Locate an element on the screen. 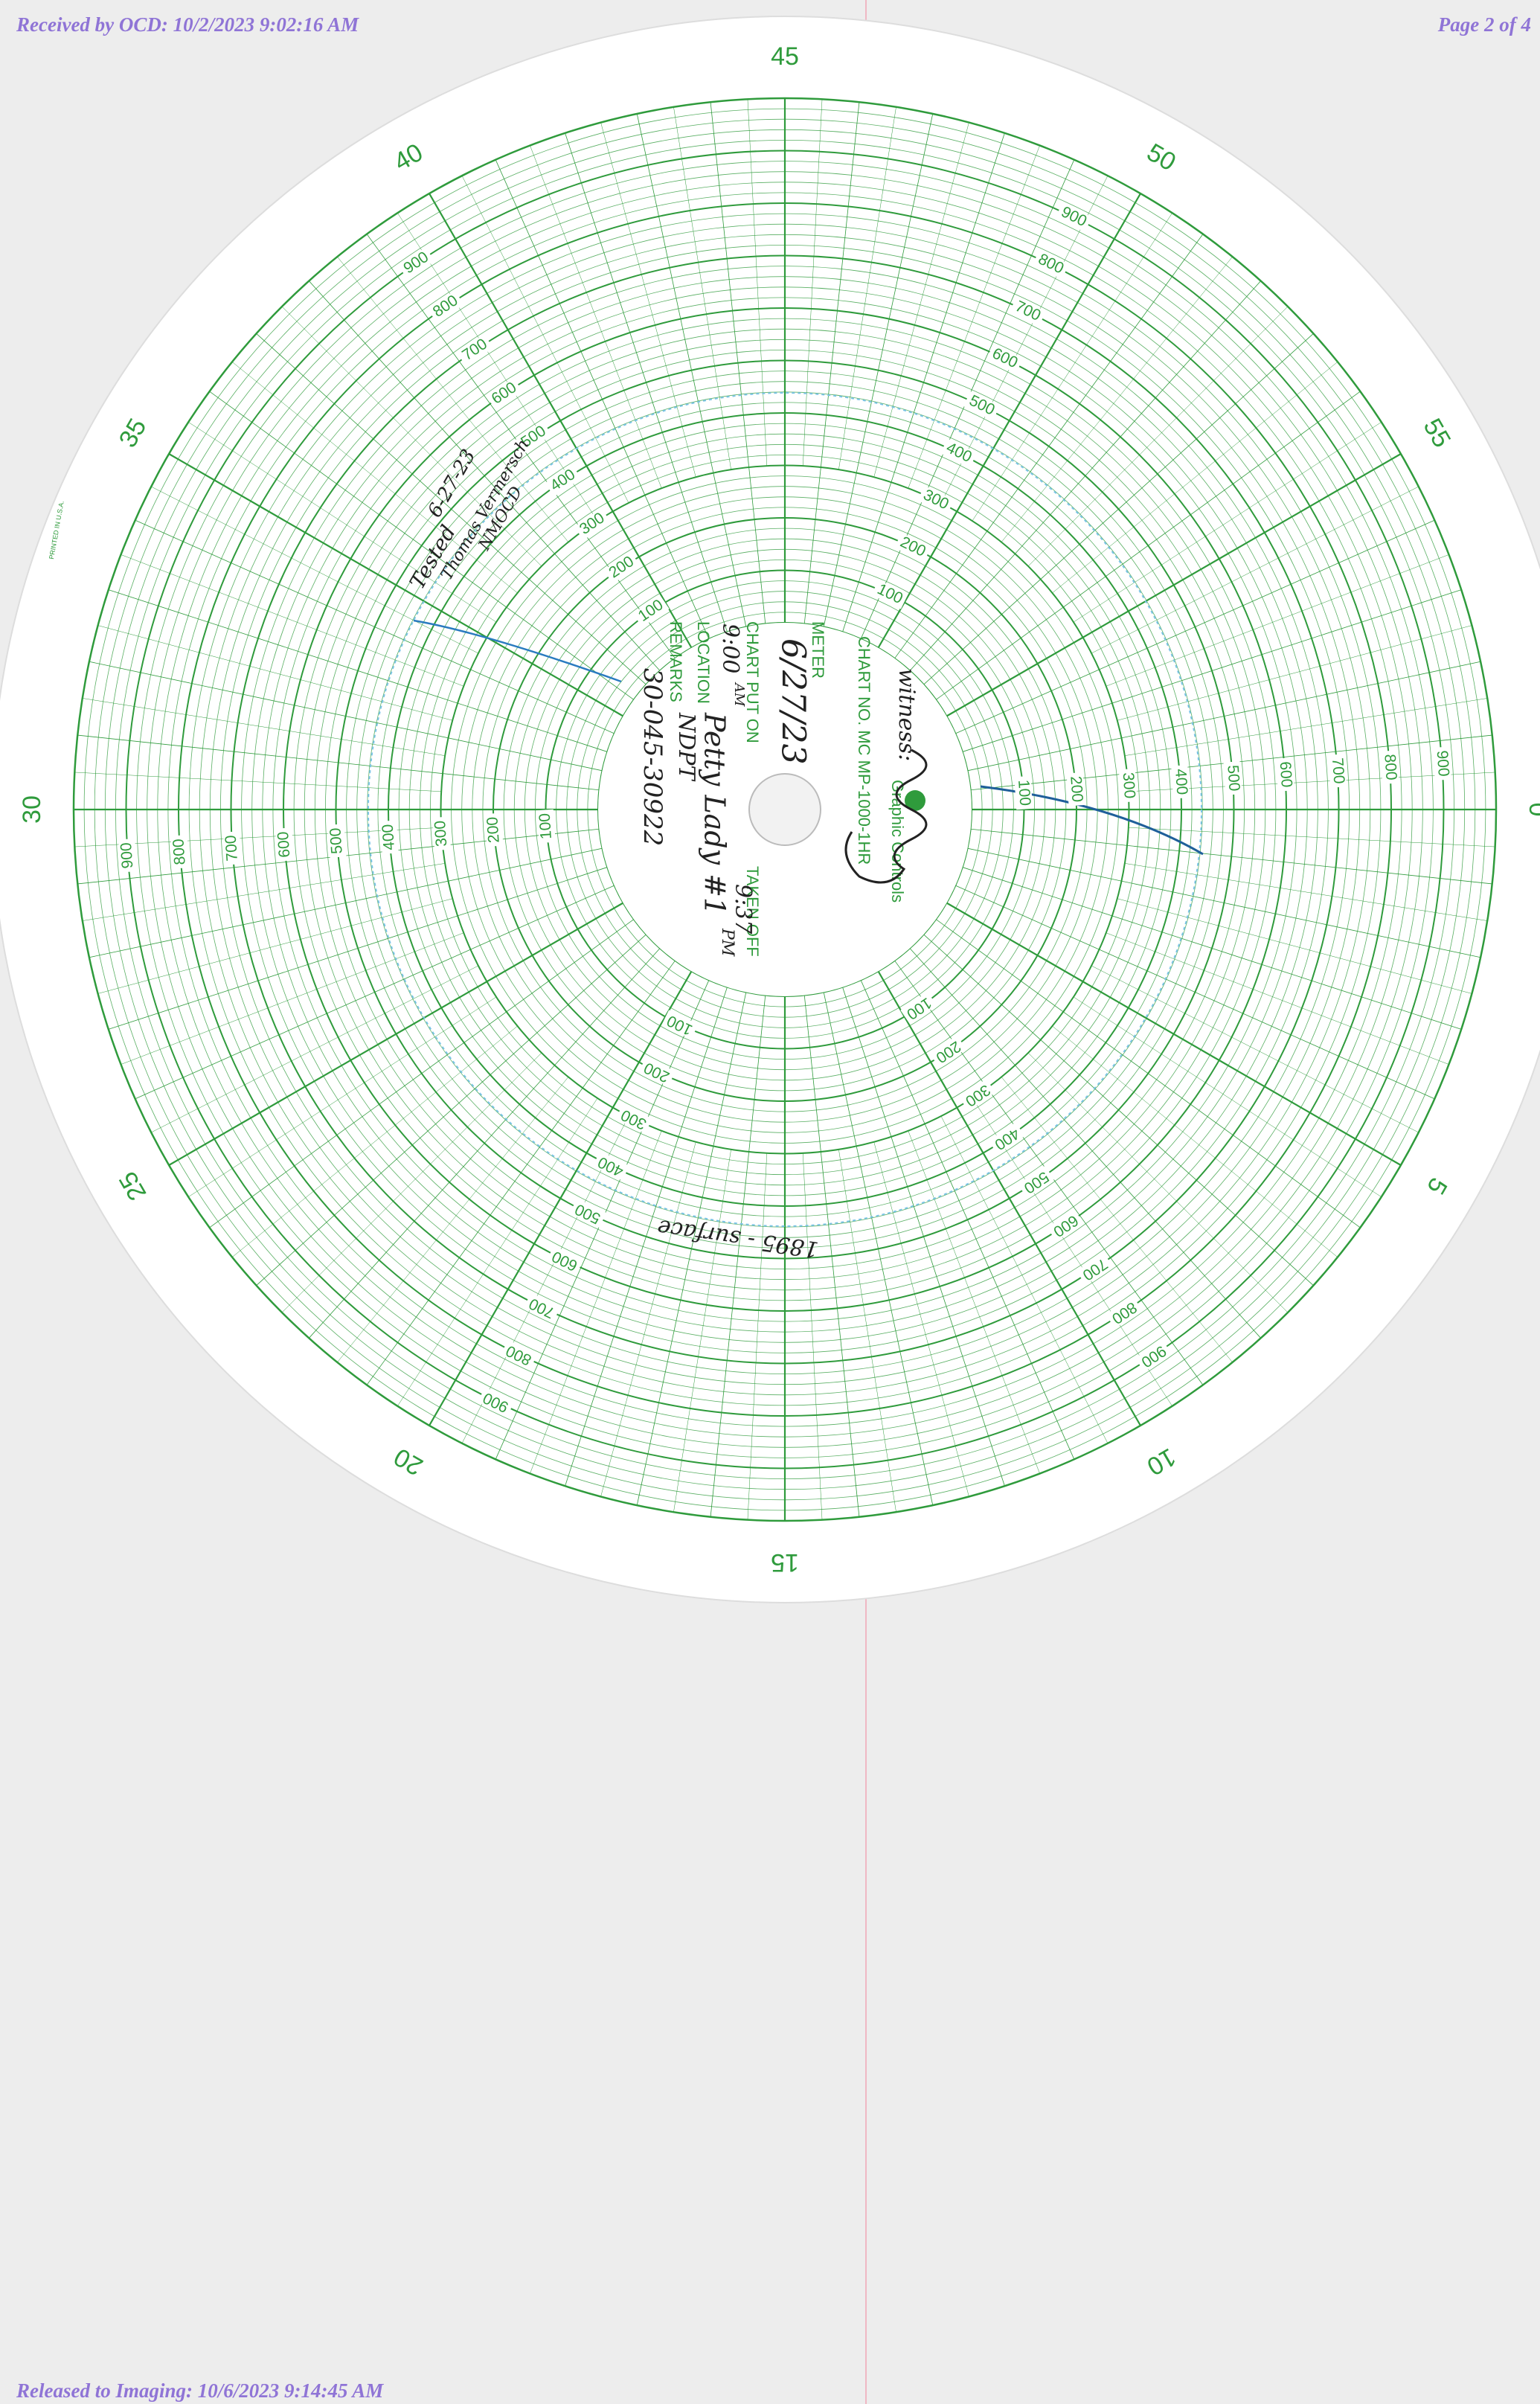 The image size is (1540, 2404). center-hole is located at coordinates (784, 809).